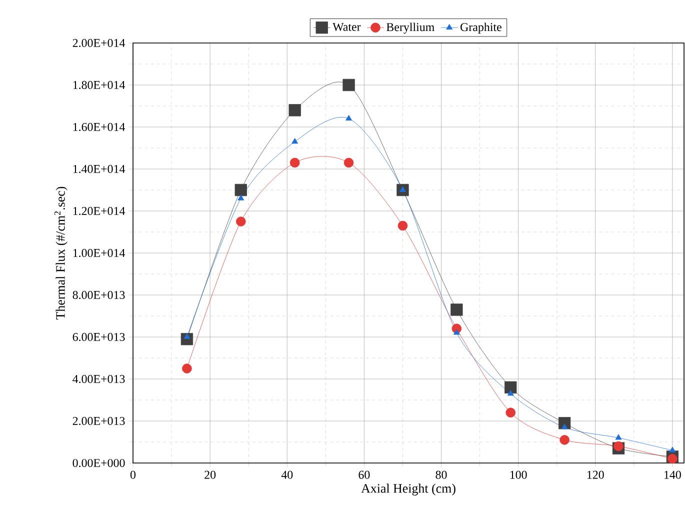 This screenshot has width=685, height=527. I want to click on legend-label: Graphite, so click(481, 28).